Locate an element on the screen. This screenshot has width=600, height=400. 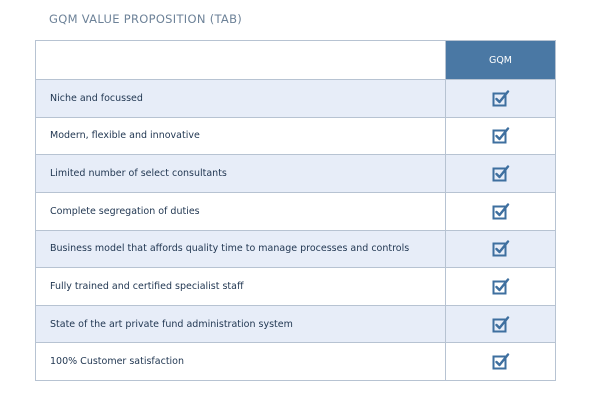
row-label: Complete segregation of duties is located at coordinates (241, 211).